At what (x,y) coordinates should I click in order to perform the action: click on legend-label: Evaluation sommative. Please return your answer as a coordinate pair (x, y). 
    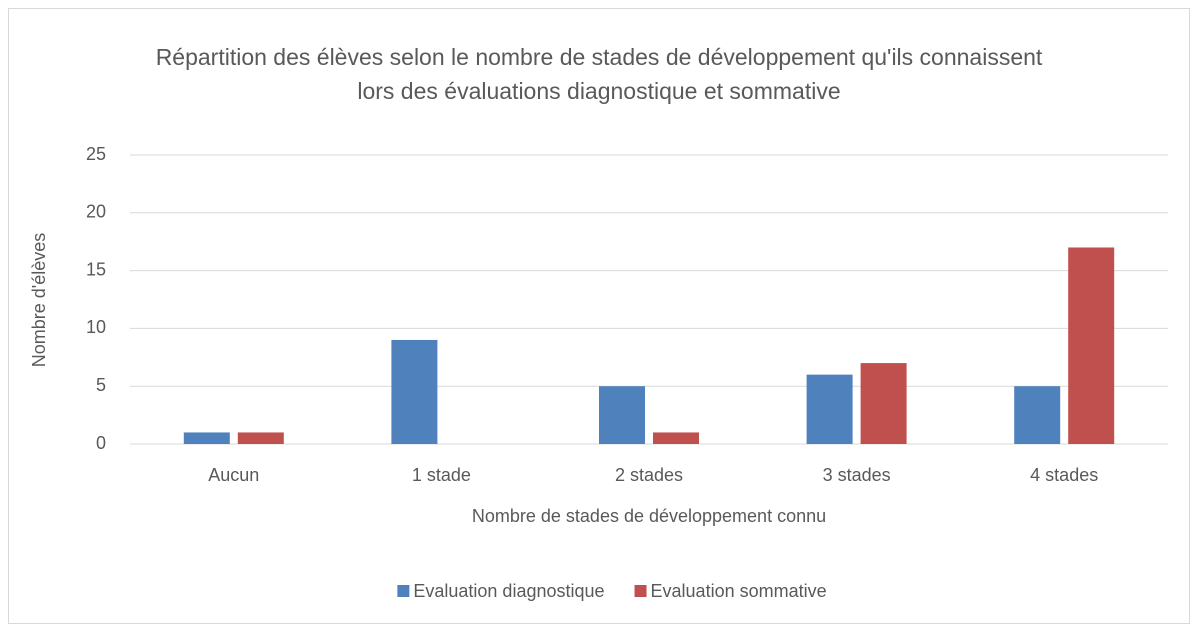
    Looking at the image, I should click on (739, 591).